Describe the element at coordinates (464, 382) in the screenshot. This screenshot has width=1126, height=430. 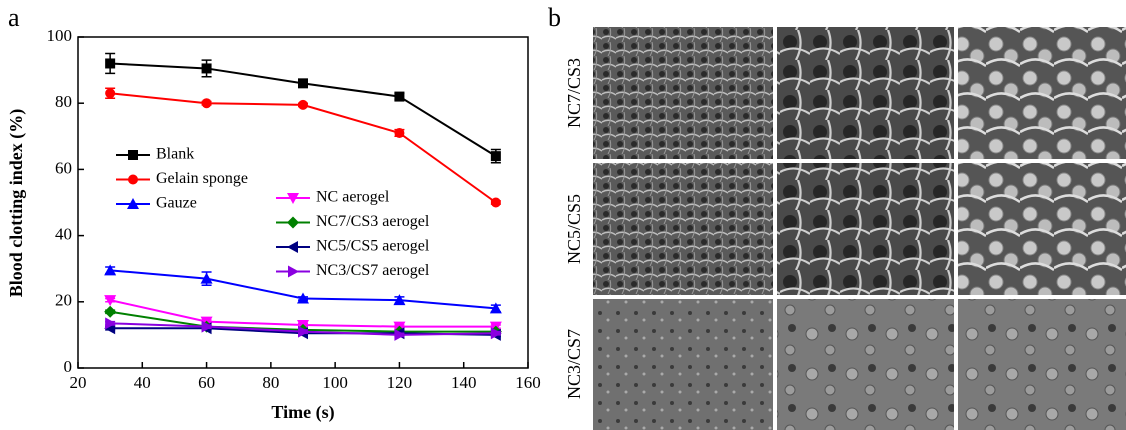
I see `x-tick-label: 140` at that location.